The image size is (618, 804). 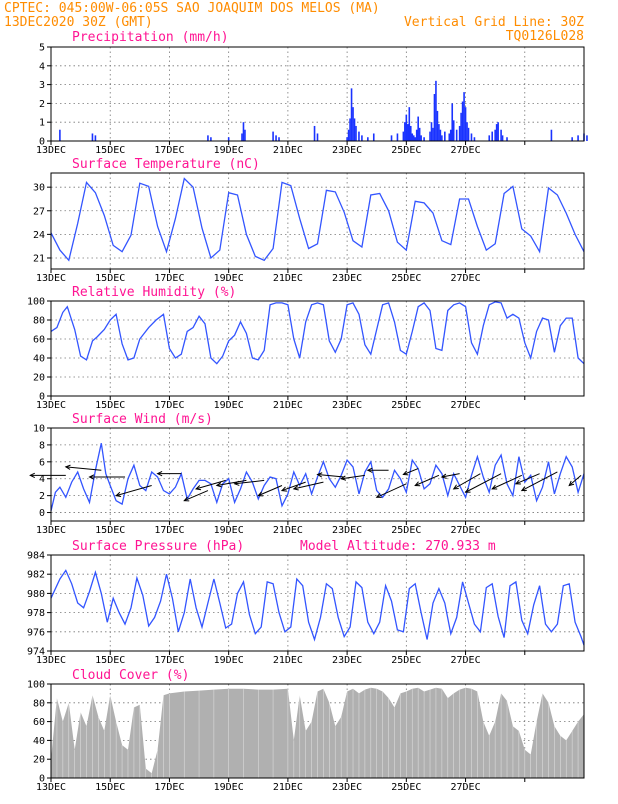 What do you see at coordinates (42, 66) in the screenshot?
I see `y-tick-label: 4` at bounding box center [42, 66].